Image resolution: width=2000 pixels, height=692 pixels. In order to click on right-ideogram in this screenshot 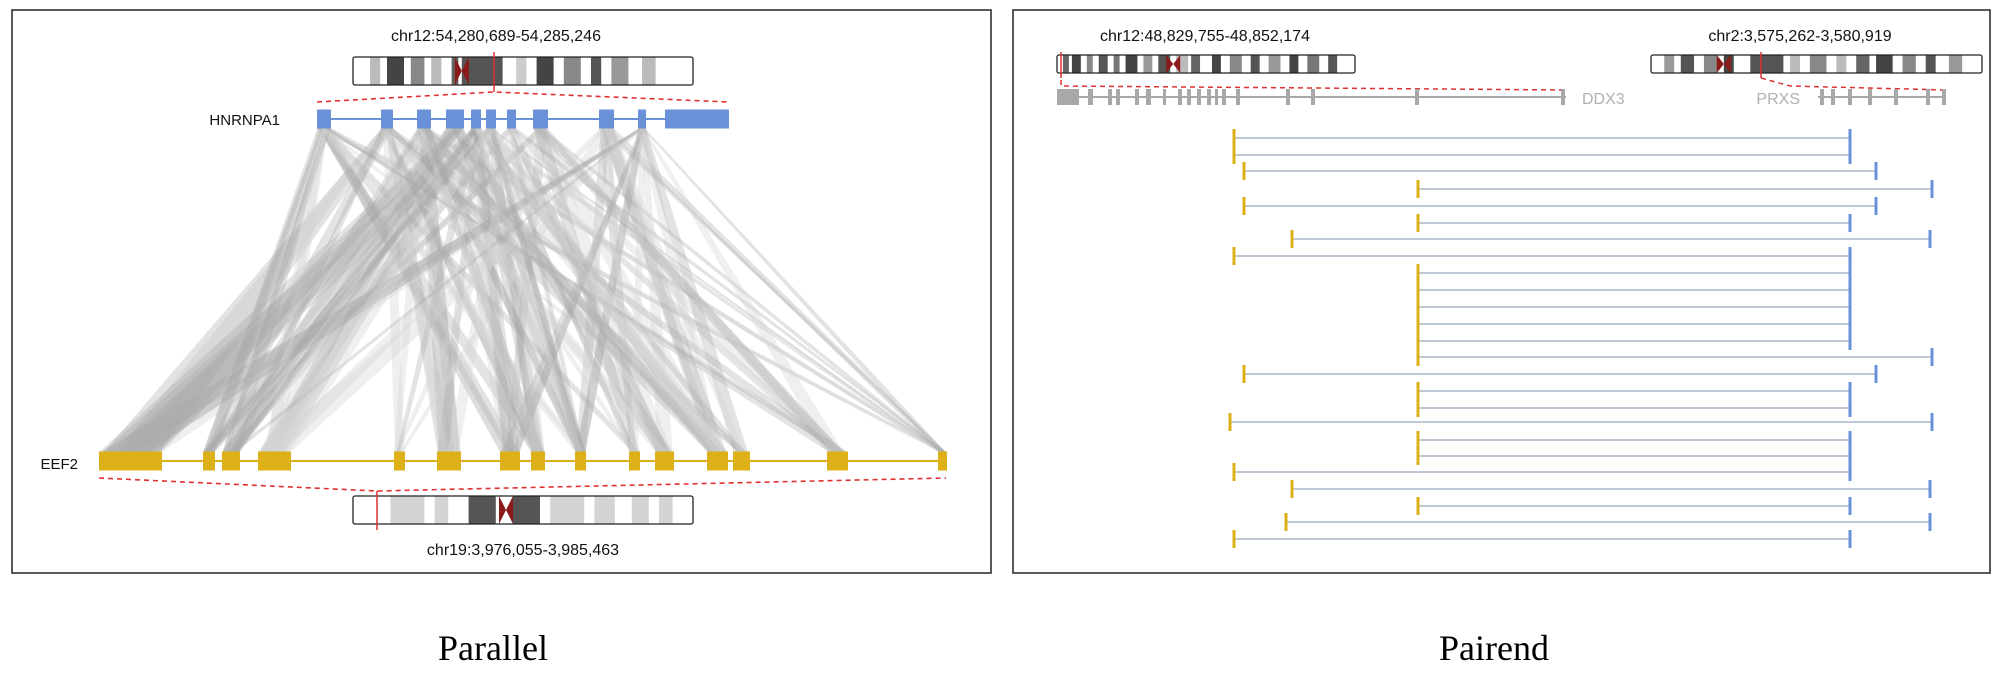, I will do `click(1816, 64)`.